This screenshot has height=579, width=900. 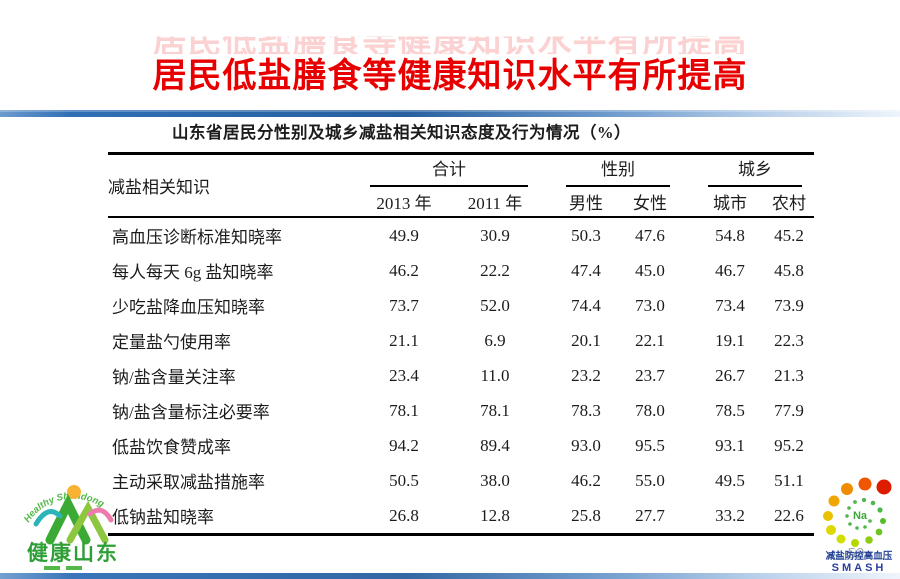 I want to click on cell: 93.0, so click(x=586, y=445).